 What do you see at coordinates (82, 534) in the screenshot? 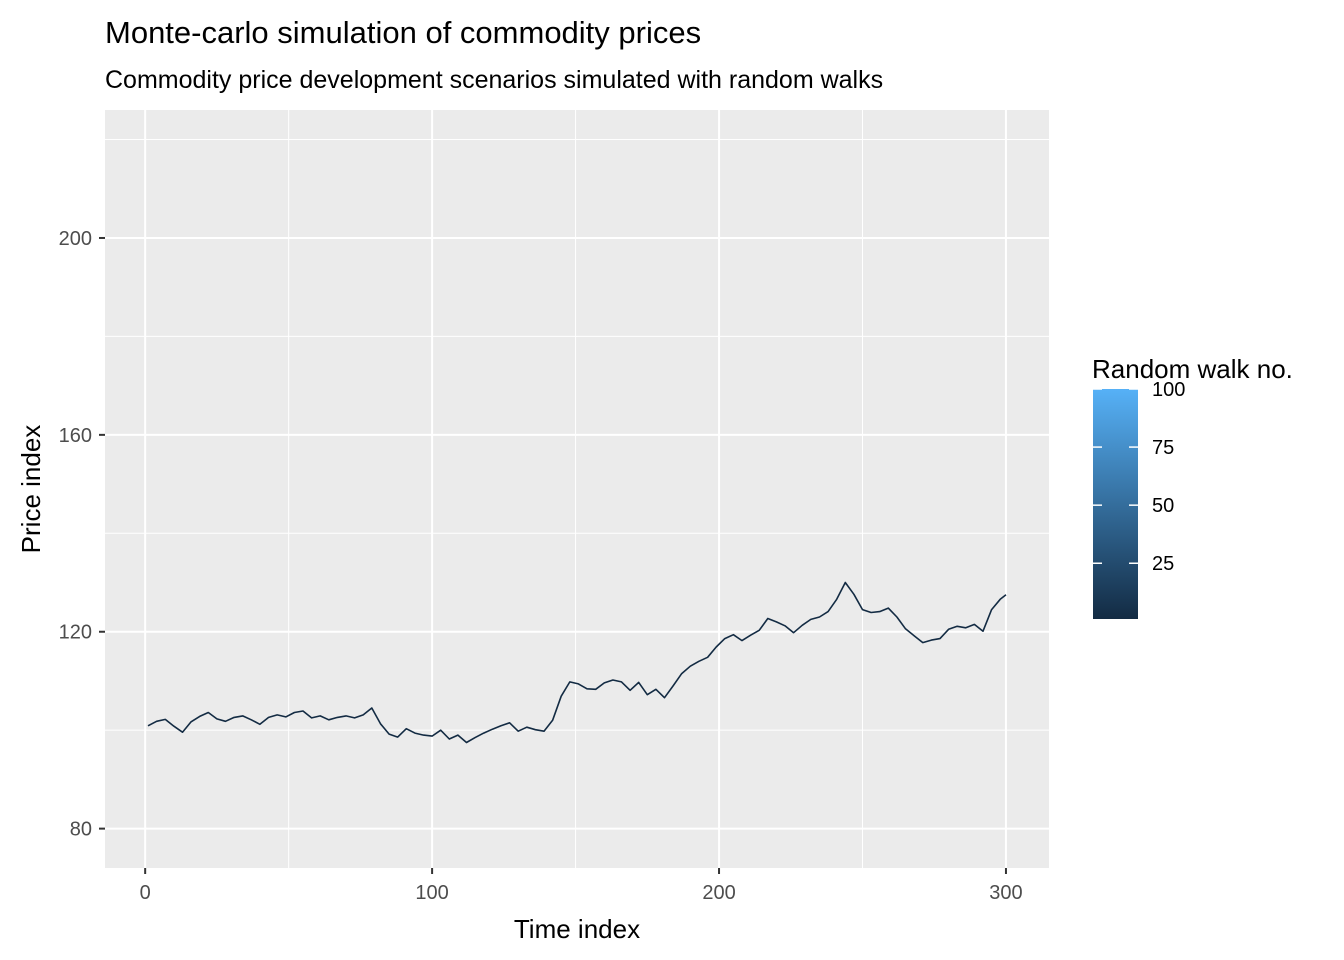
I see `y-axis: 80 120 160 200` at bounding box center [82, 534].